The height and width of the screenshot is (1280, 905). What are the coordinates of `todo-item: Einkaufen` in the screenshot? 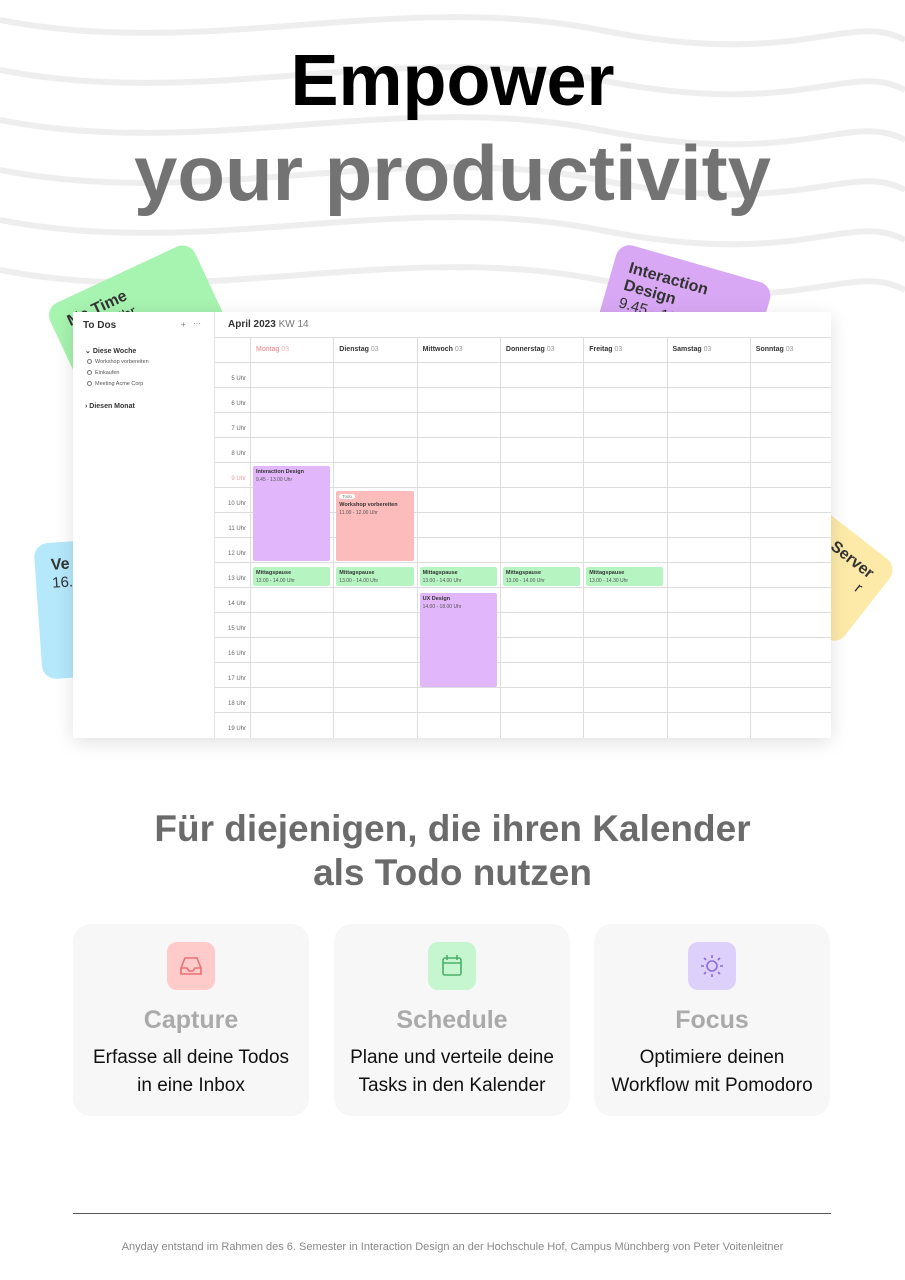 It's located at (103, 373).